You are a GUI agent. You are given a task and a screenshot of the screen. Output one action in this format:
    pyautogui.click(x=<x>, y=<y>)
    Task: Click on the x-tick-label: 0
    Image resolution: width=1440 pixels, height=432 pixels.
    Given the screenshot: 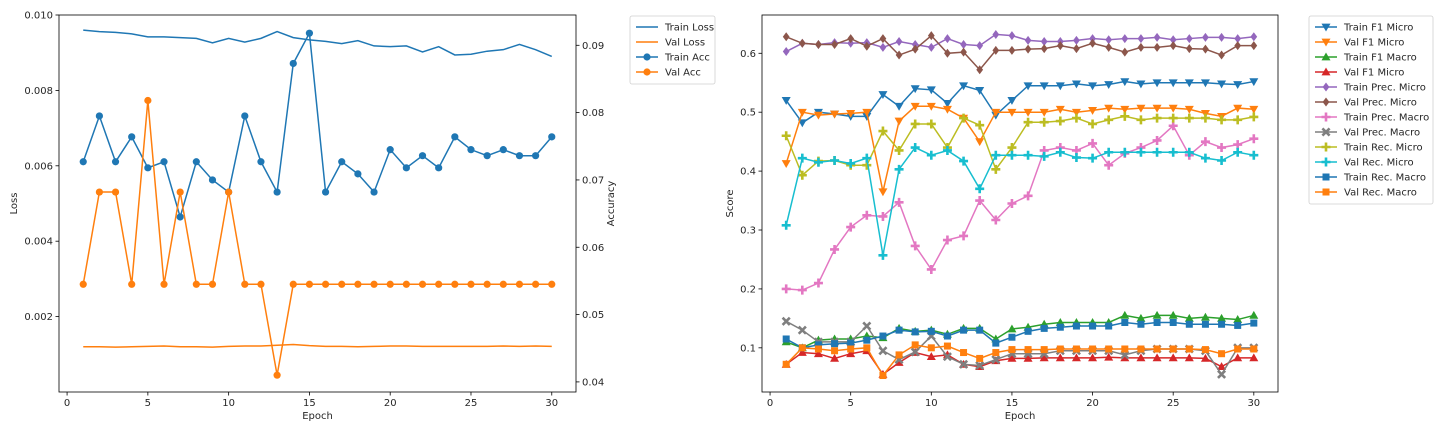 What is the action you would take?
    pyautogui.click(x=770, y=403)
    